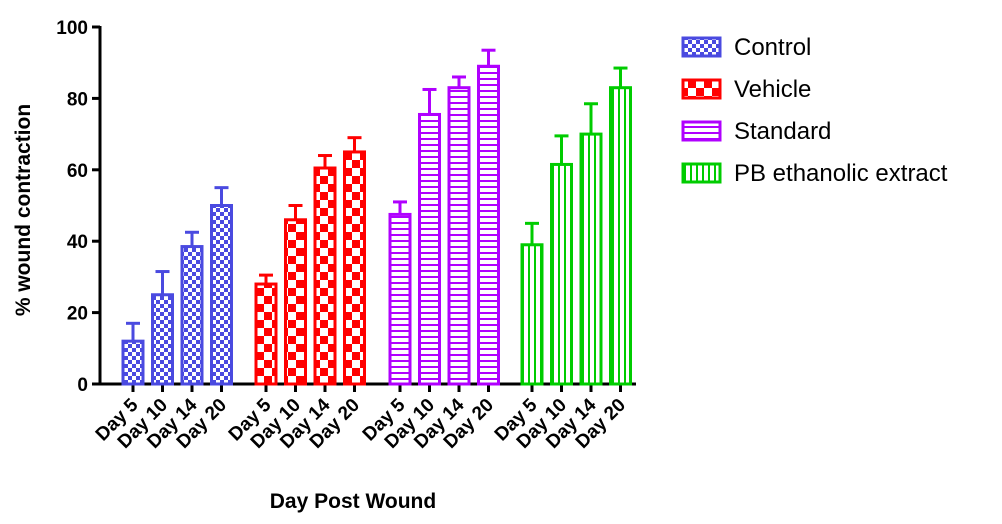 The image size is (1002, 524). I want to click on legend-item-vehicle: Vehicle, so click(746, 89).